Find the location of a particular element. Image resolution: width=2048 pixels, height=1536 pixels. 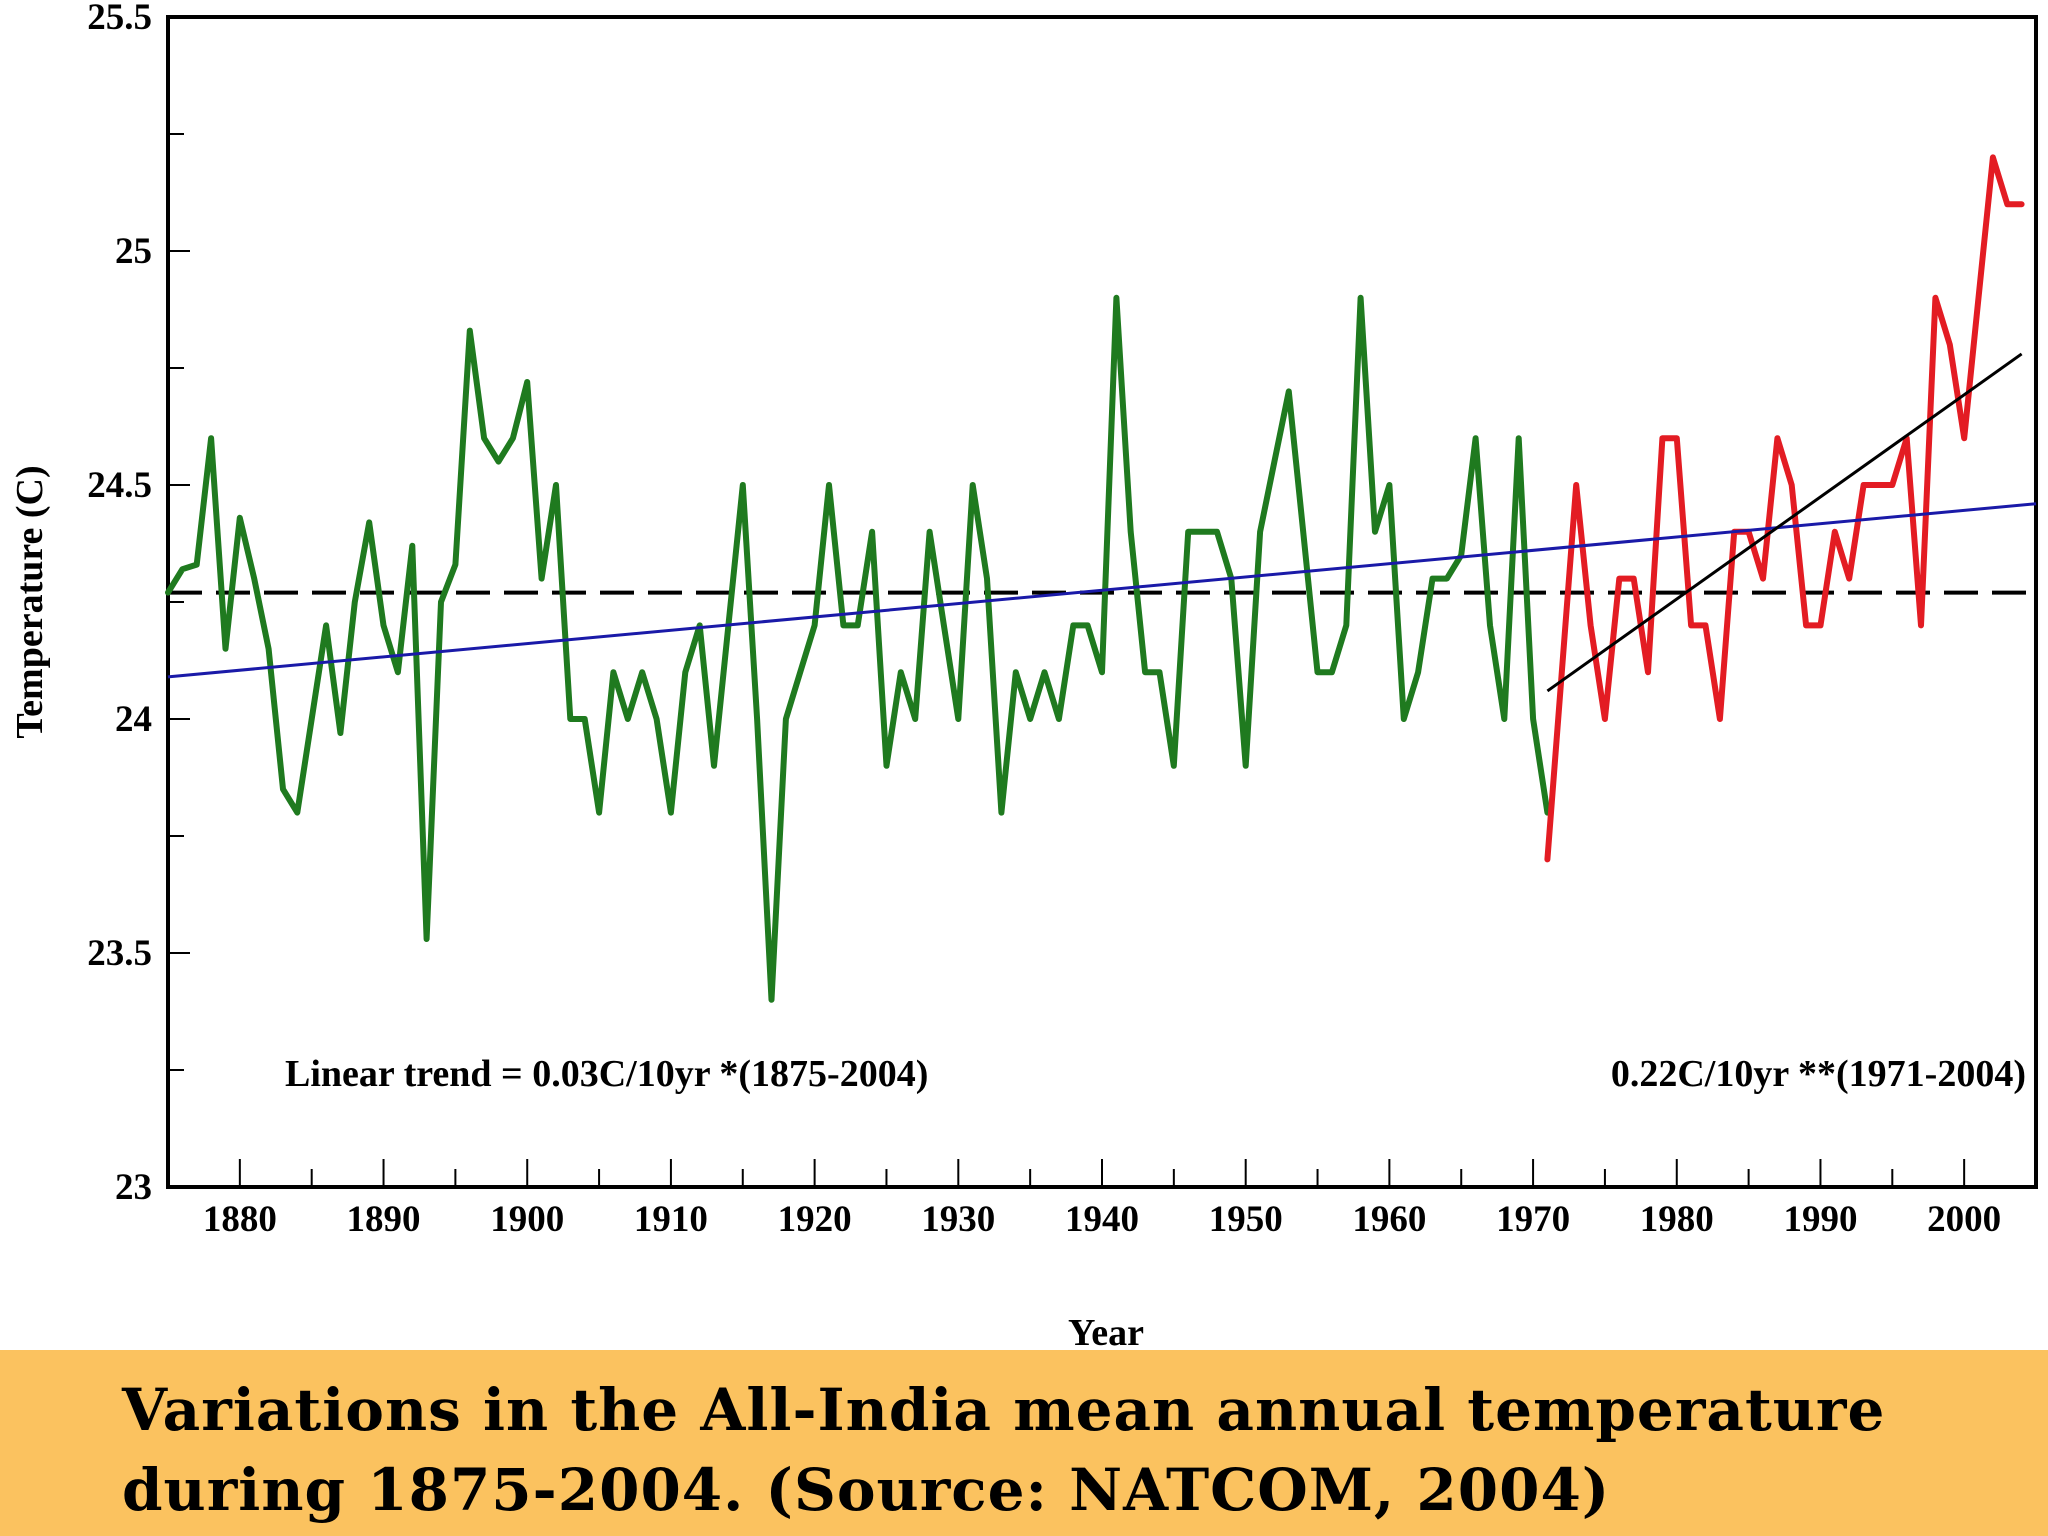

x-tick-label: 1880 is located at coordinates (240, 1219).